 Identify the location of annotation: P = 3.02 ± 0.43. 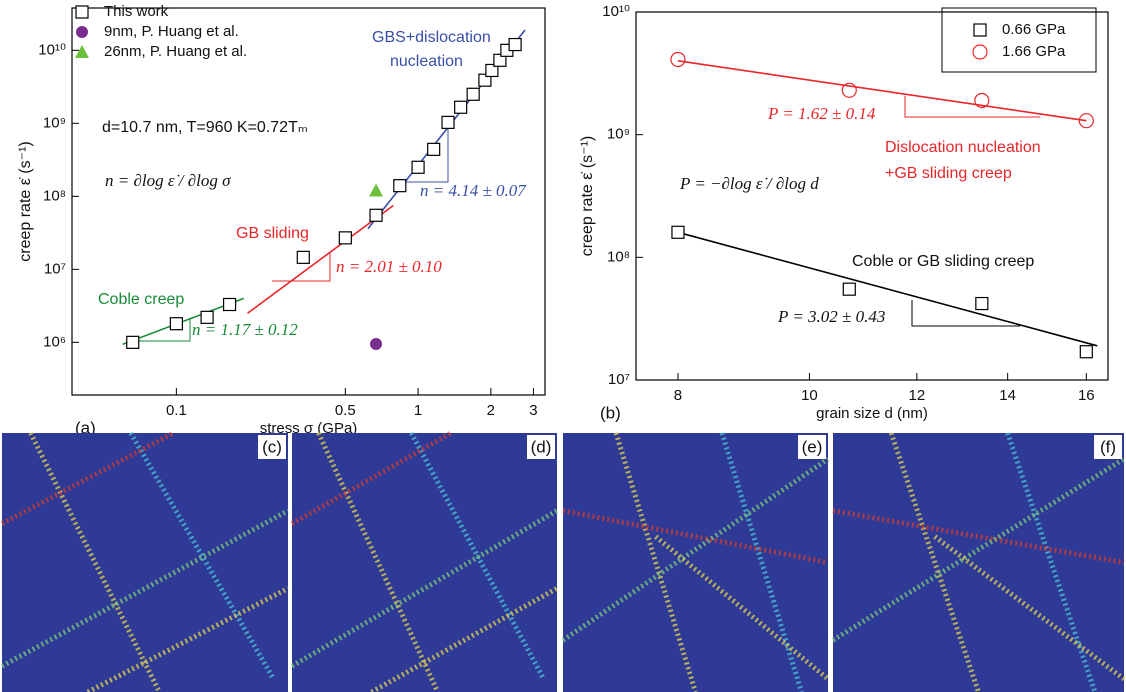
(831, 316).